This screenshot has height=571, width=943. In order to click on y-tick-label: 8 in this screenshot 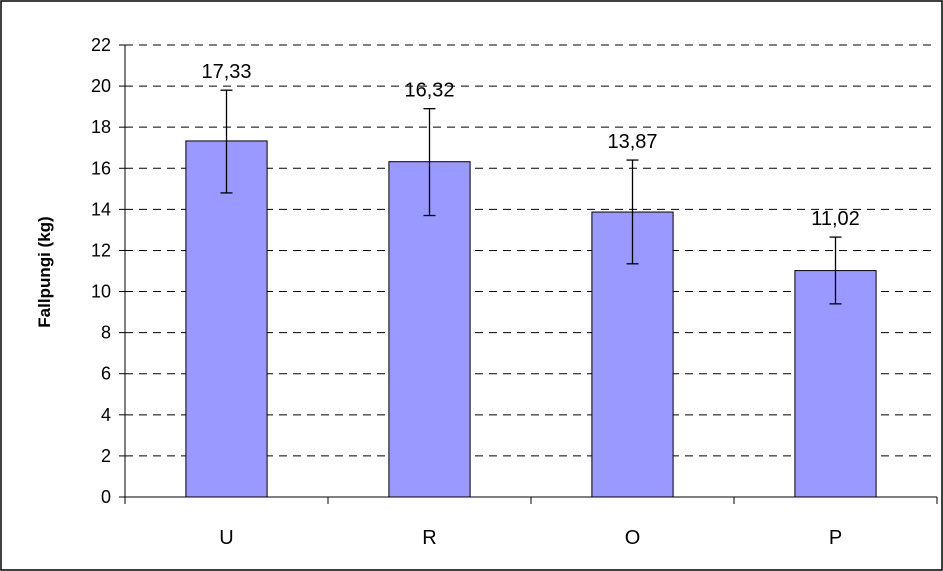, I will do `click(106, 333)`.